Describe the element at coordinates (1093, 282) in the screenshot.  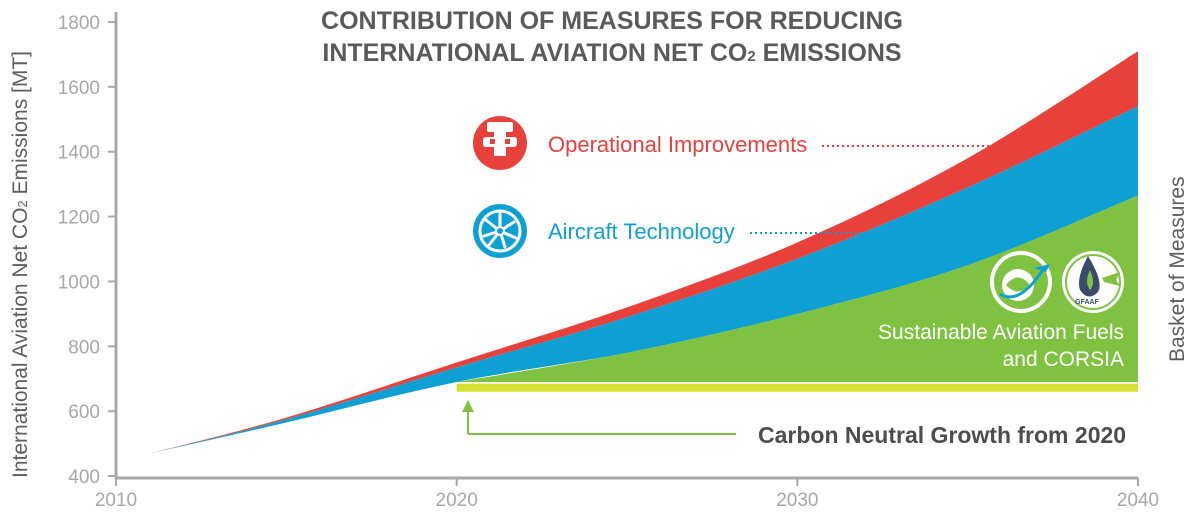
I see `gfaaf-logo-icon: GFAAF` at that location.